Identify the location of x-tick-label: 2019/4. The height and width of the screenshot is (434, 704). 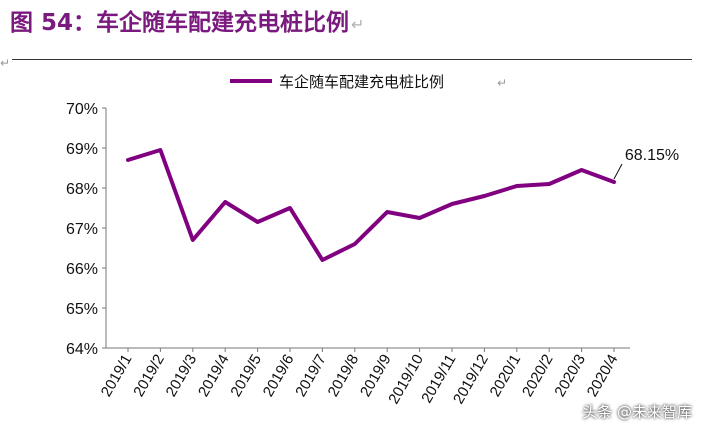
(214, 376).